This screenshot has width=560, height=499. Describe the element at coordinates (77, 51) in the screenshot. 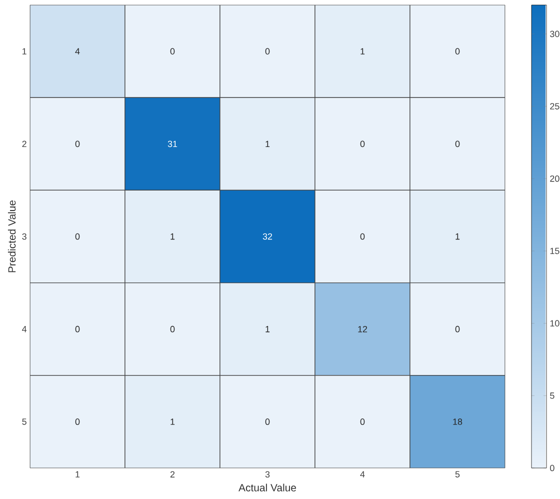

I see `data-label: 4` at that location.